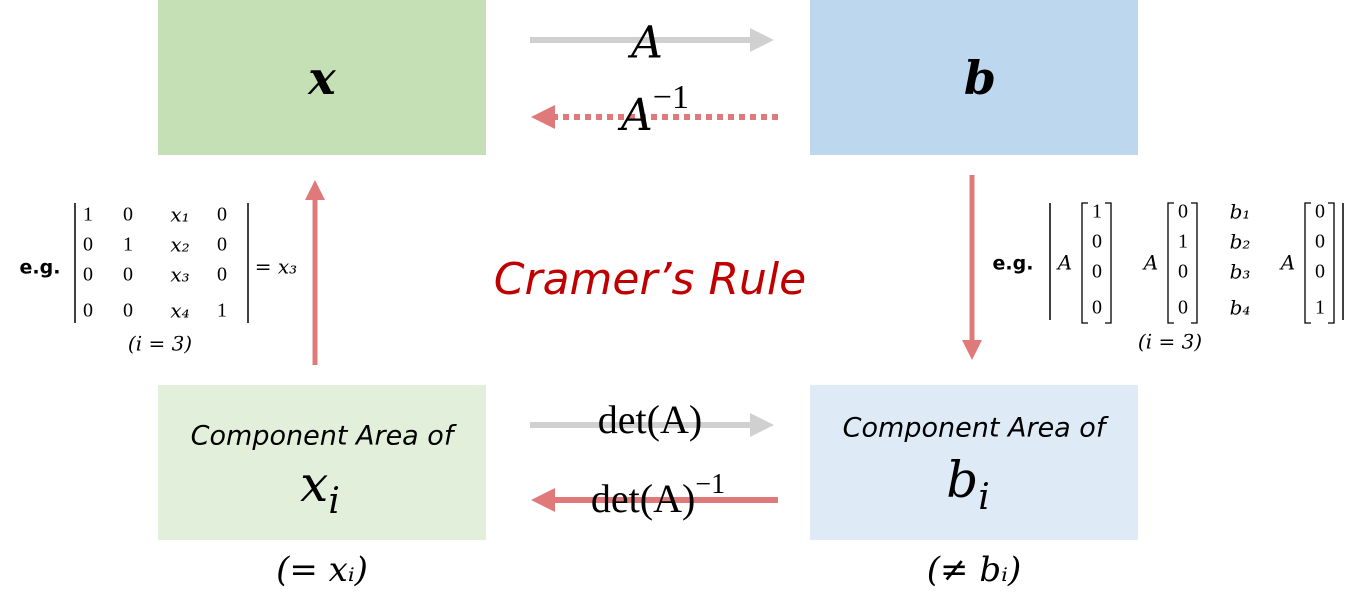  I want to click on box-bi, so click(974, 462).